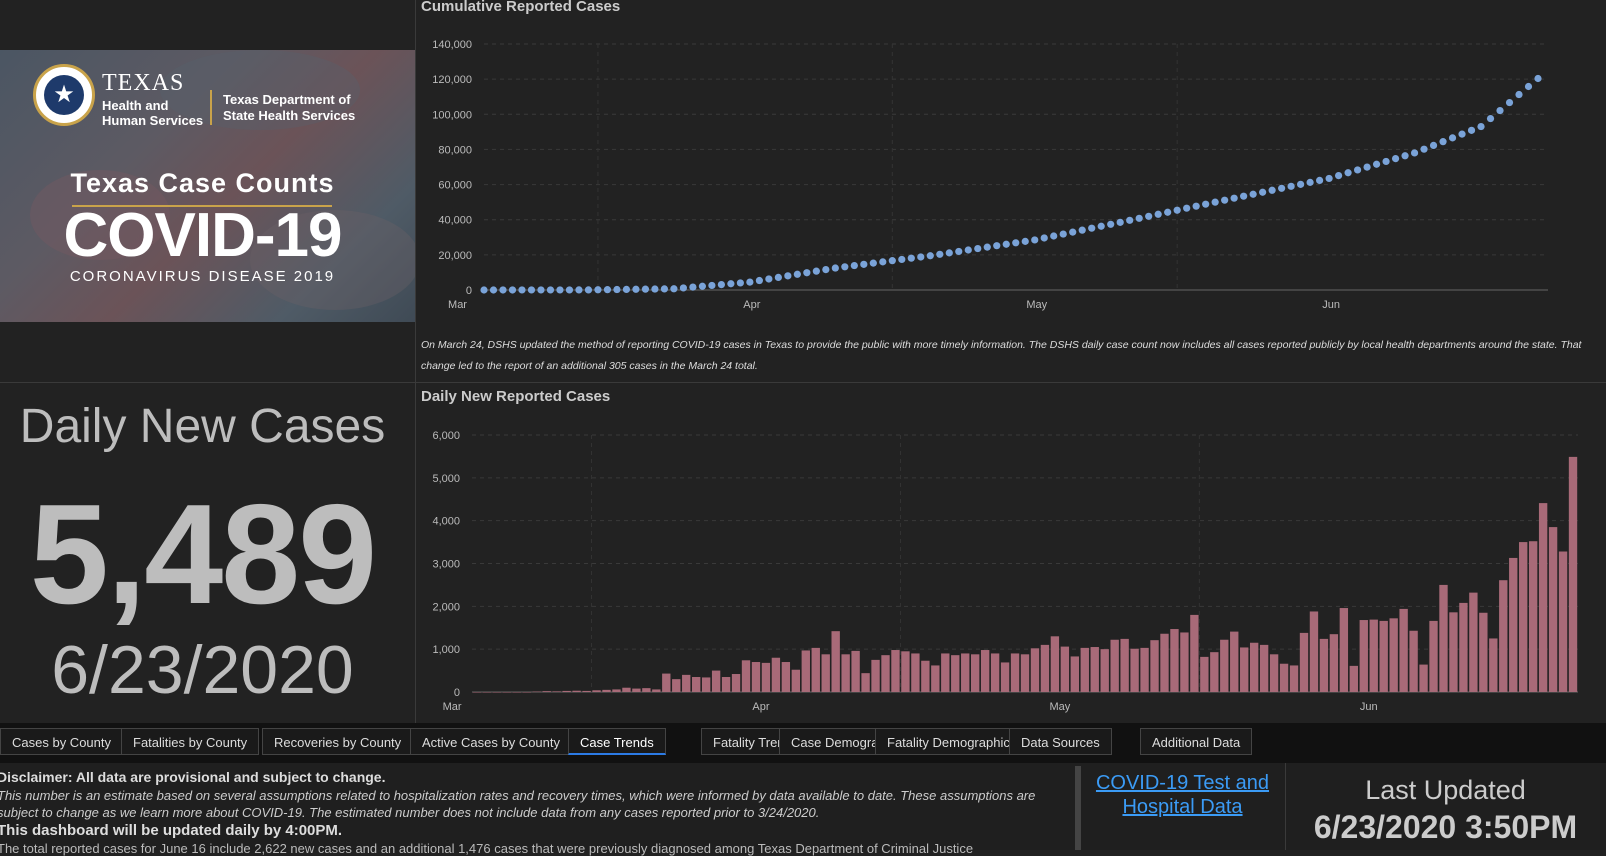 This screenshot has width=1606, height=856. I want to click on y-tick-label: 100,000, so click(452, 115).